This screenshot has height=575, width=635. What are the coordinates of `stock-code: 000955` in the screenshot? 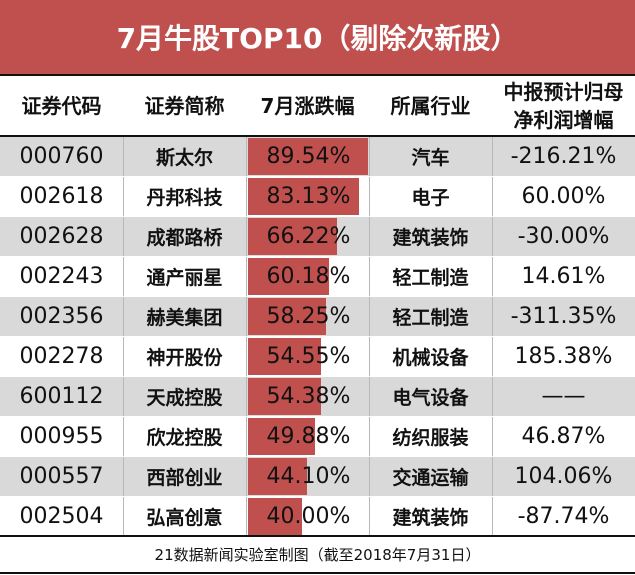 It's located at (61, 436).